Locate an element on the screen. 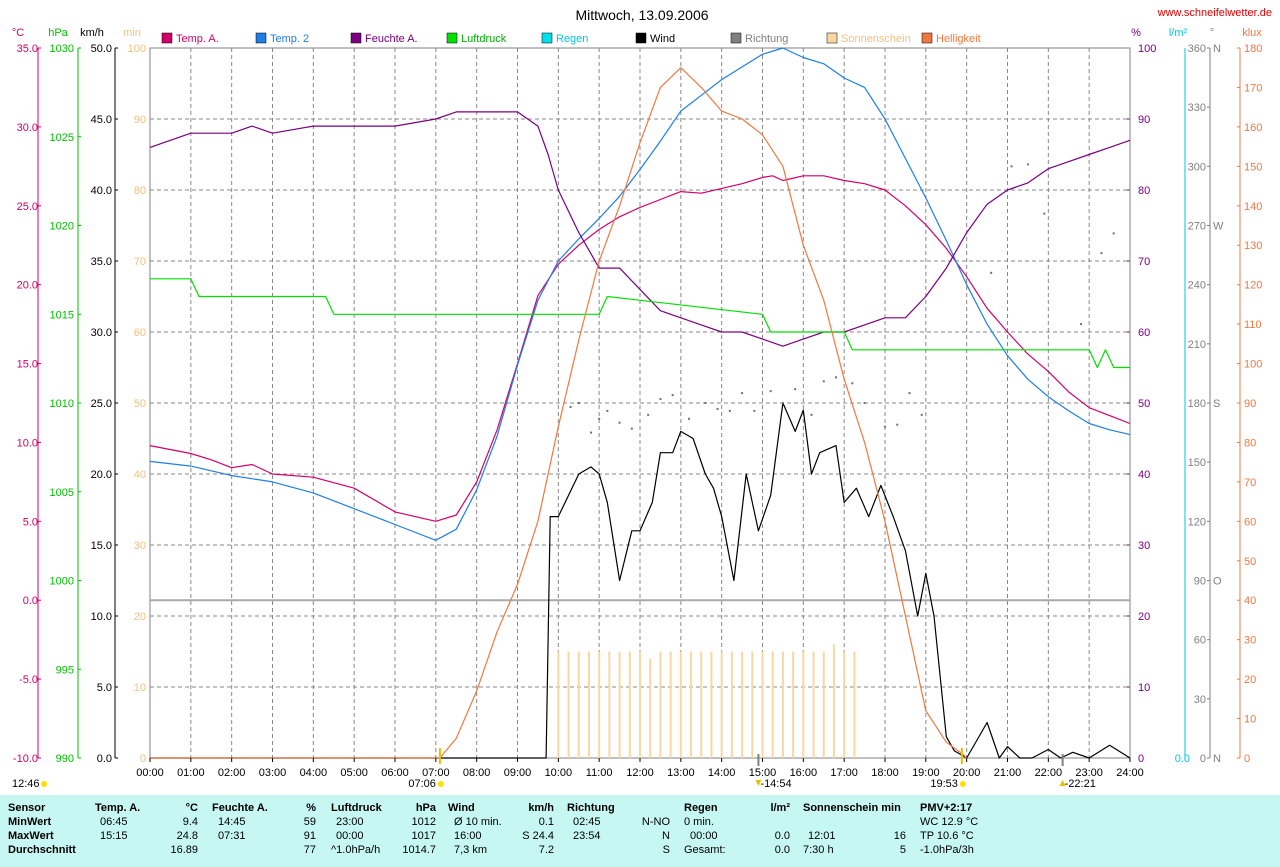 Image resolution: width=1280 pixels, height=867 pixels. temp-axis-unit: °C is located at coordinates (18, 33).